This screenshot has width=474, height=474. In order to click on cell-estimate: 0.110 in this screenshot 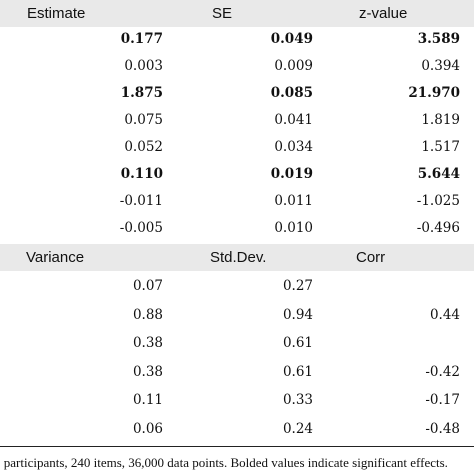, I will do `click(141, 174)`.